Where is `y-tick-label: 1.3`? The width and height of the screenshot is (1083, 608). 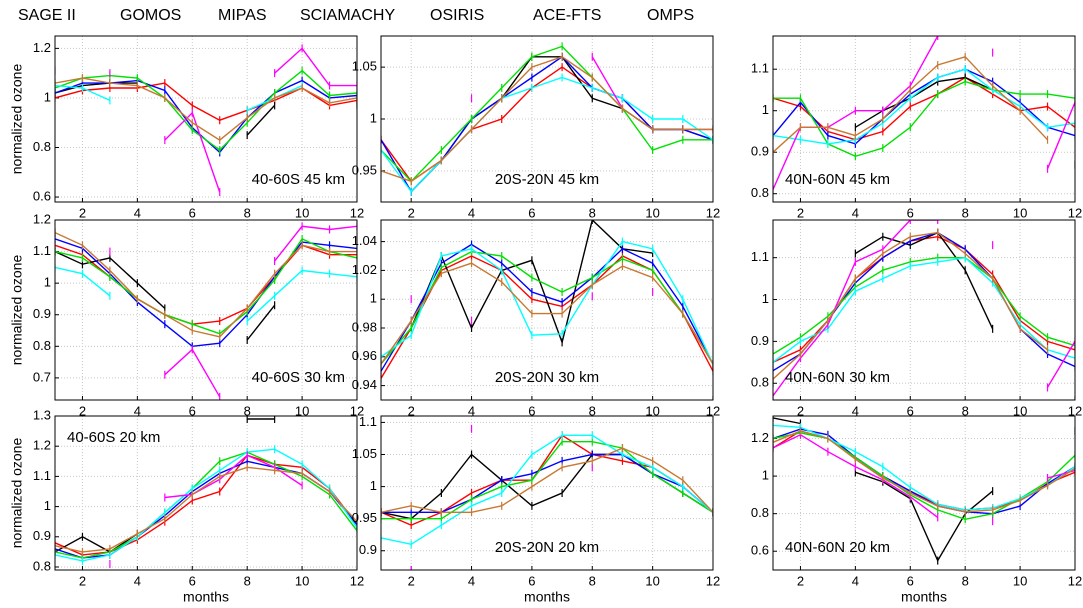 y-tick-label: 1.3 is located at coordinates (42, 414).